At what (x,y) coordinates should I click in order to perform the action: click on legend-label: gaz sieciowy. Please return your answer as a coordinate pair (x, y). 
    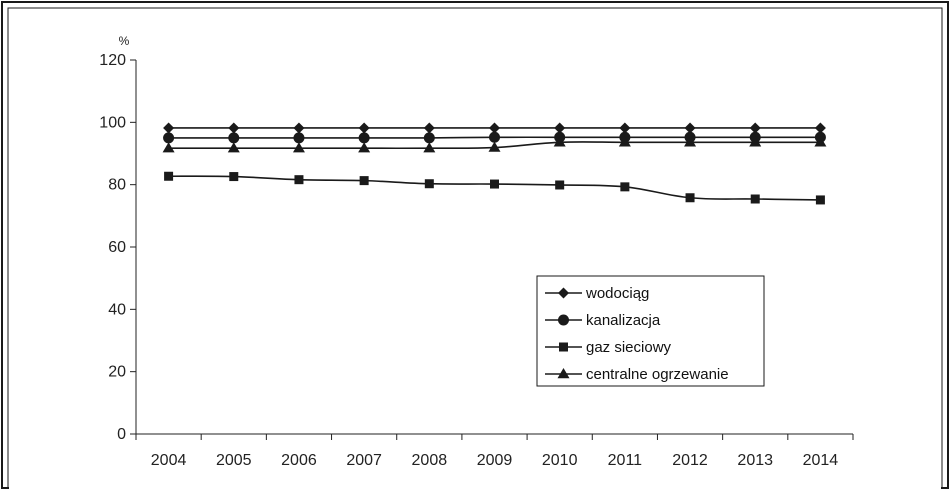
    Looking at the image, I should click on (629, 347).